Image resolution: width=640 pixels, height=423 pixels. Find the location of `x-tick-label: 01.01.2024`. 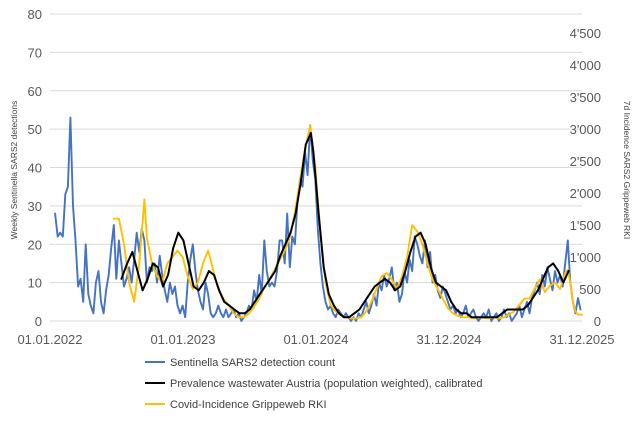

x-tick-label: 01.01.2024 is located at coordinates (315, 339).